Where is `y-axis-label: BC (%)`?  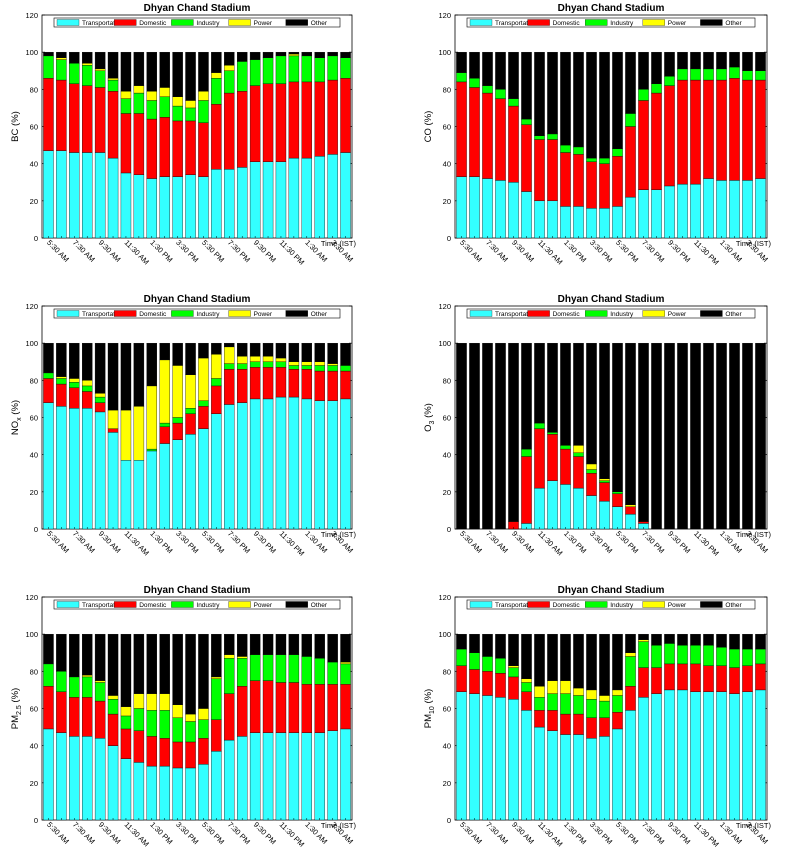
y-axis-label: BC (%) is located at coordinates (15, 126).